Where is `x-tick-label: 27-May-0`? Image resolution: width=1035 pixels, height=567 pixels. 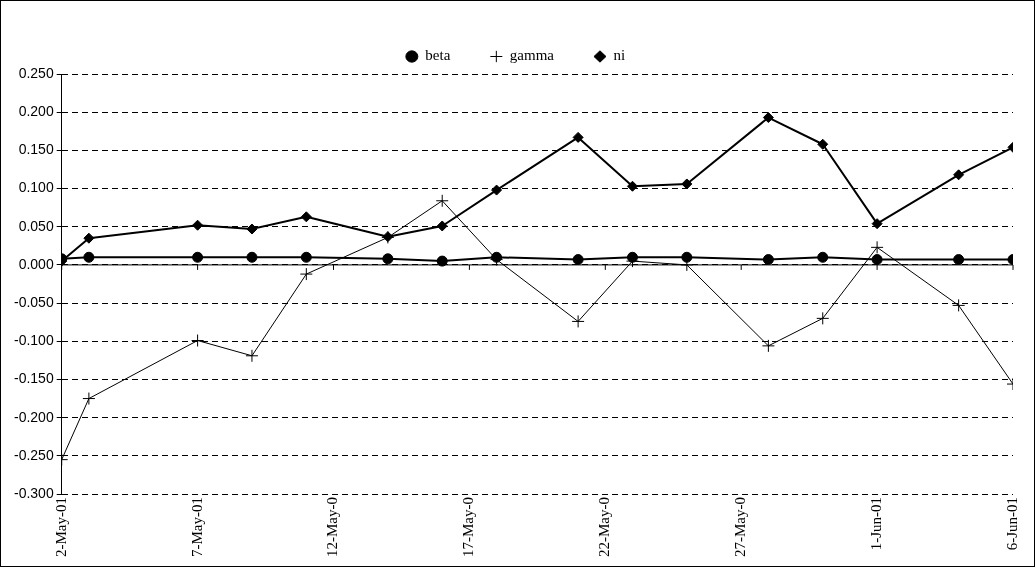
x-tick-label: 27-May-0 is located at coordinates (740, 527).